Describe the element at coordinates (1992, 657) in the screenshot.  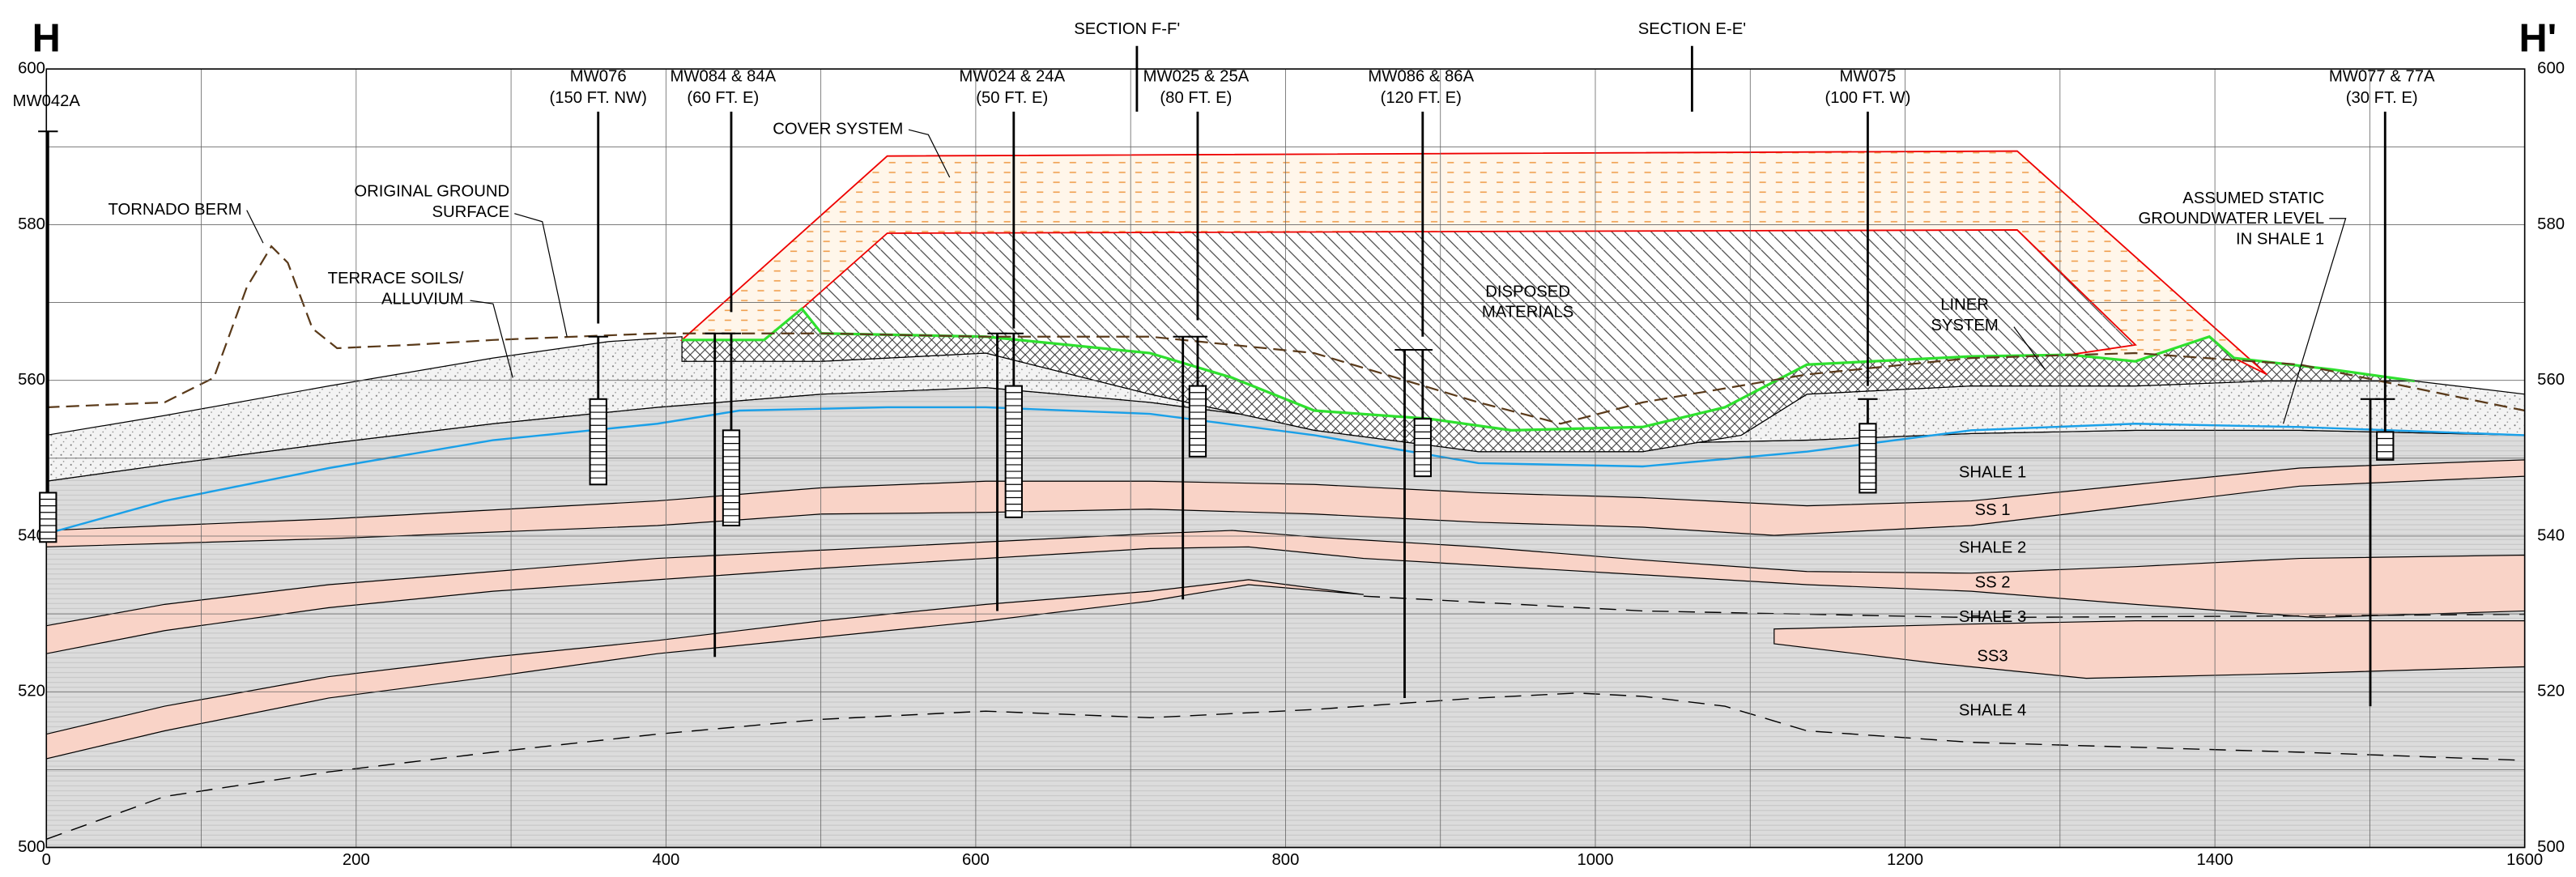
I see `layer-label: SS3` at that location.